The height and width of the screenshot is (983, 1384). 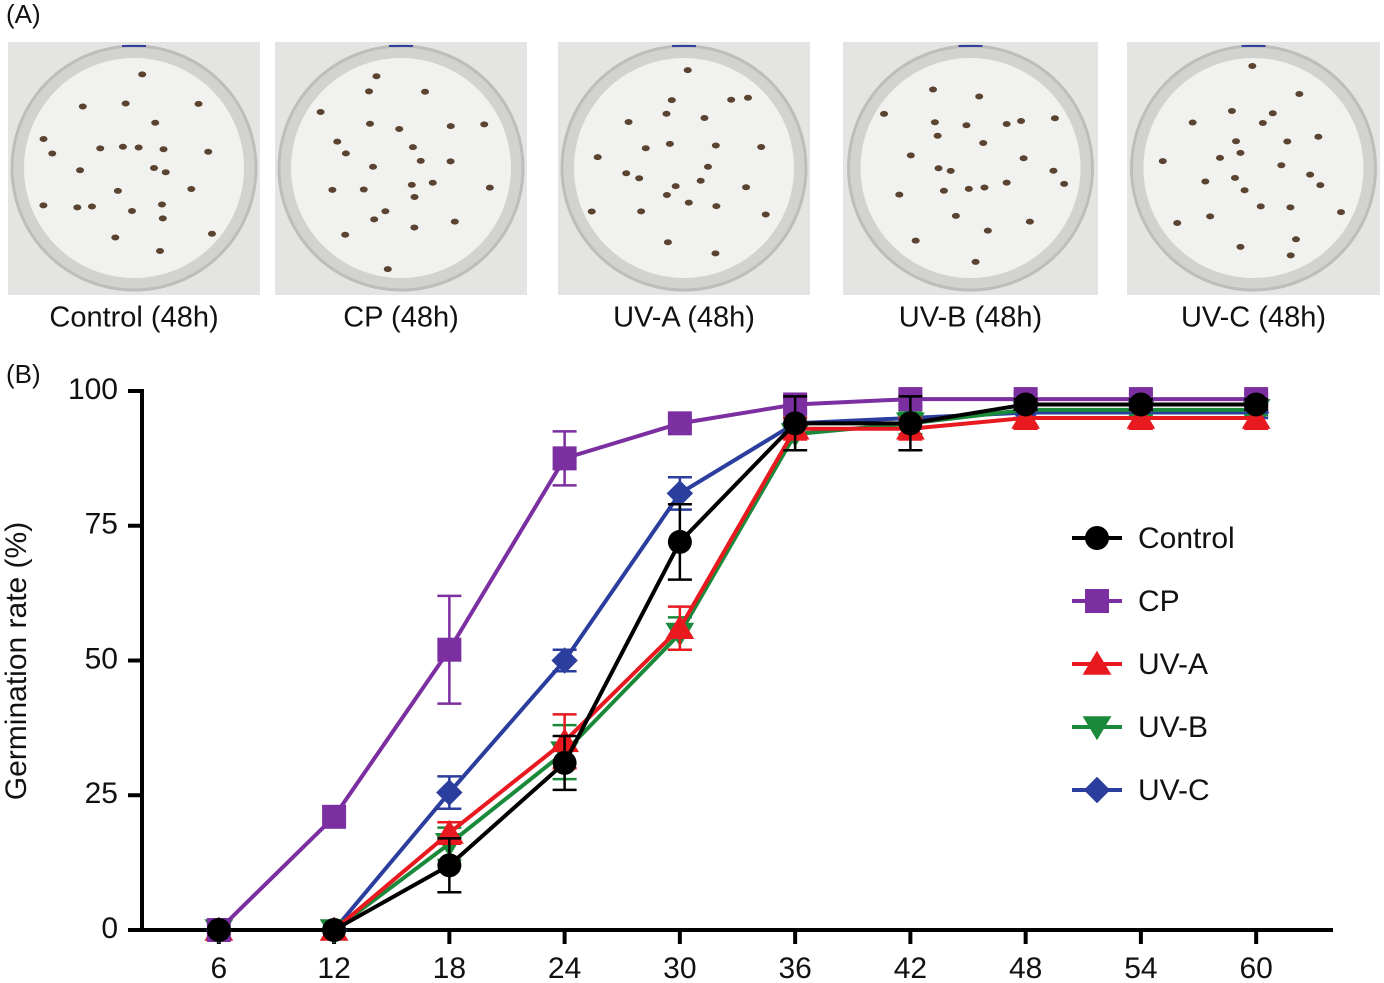 I want to click on x-tick-label: 48, so click(x=1025, y=967).